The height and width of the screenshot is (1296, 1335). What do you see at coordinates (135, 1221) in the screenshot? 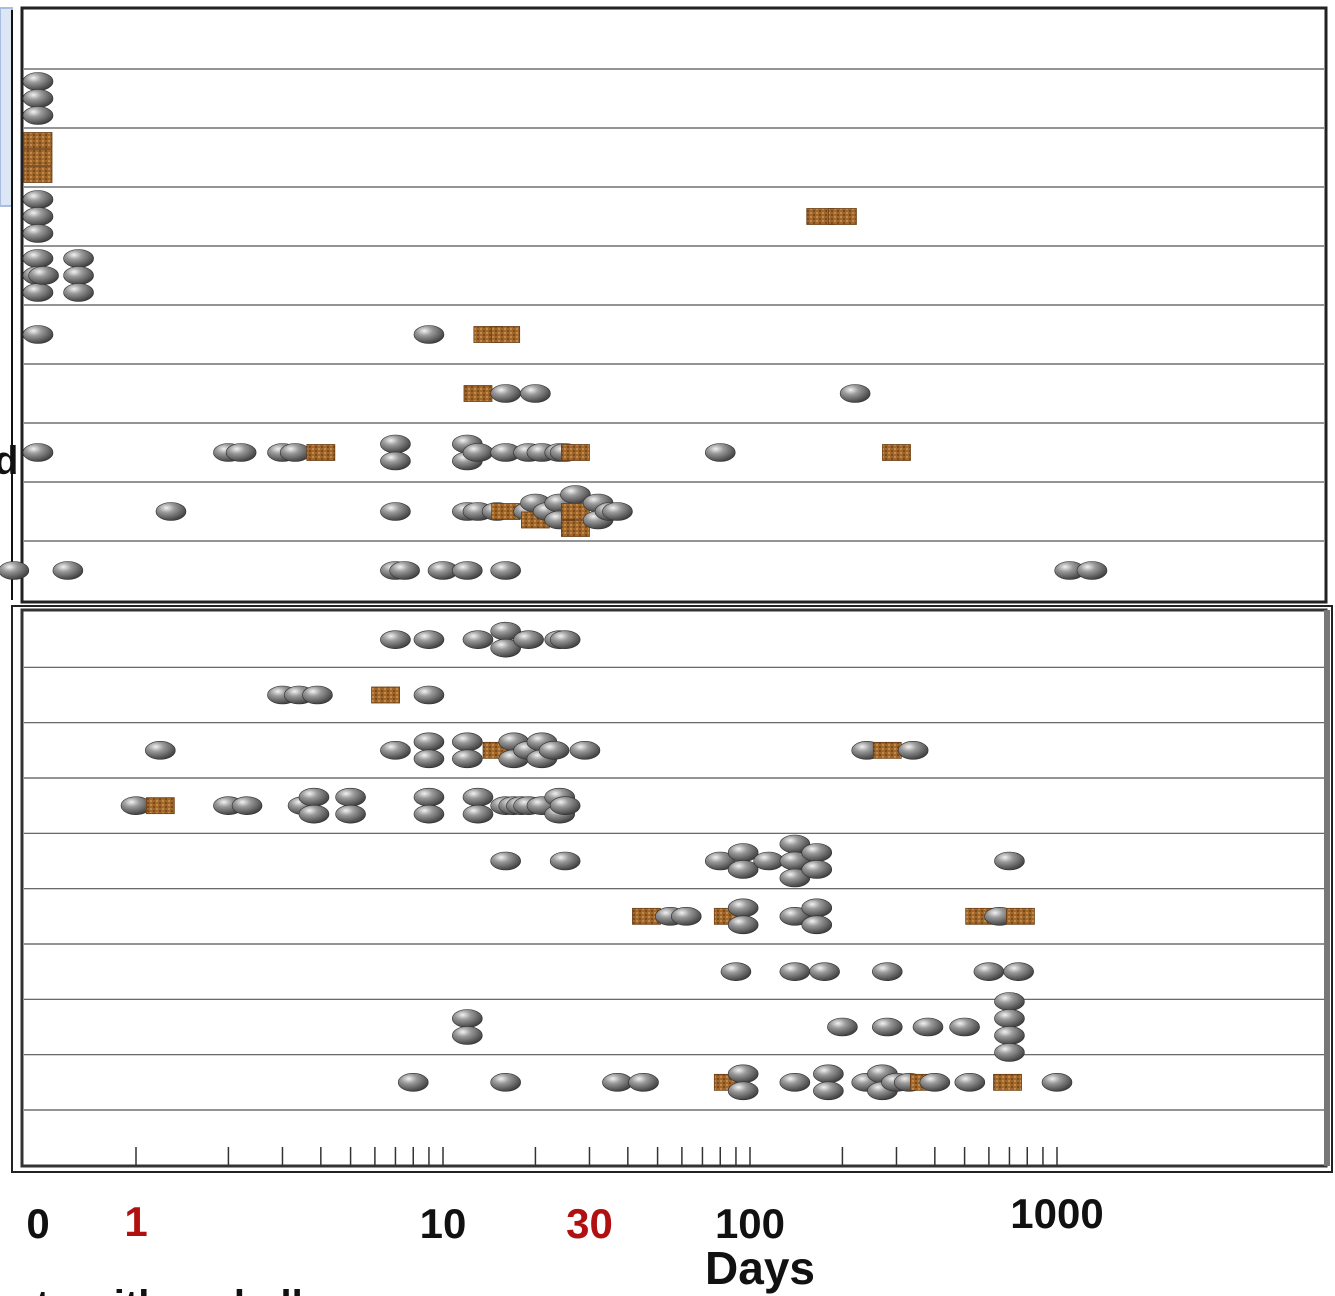
I see `x-tick-label: 1` at bounding box center [135, 1221].